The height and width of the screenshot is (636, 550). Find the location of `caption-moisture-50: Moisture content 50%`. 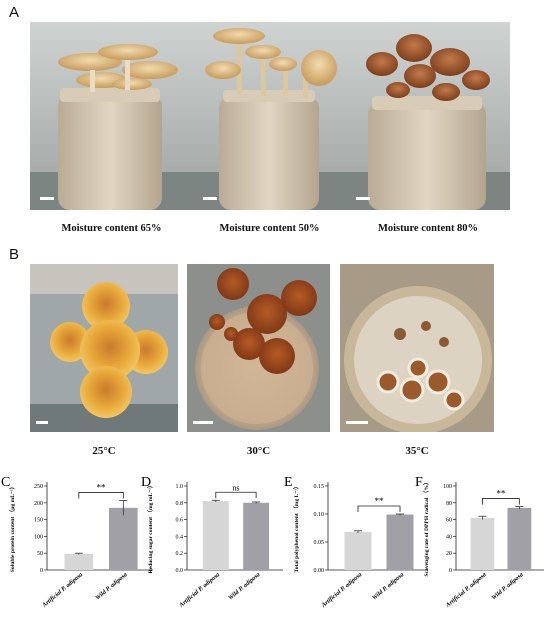

caption-moisture-50: Moisture content 50% is located at coordinates (269, 228).